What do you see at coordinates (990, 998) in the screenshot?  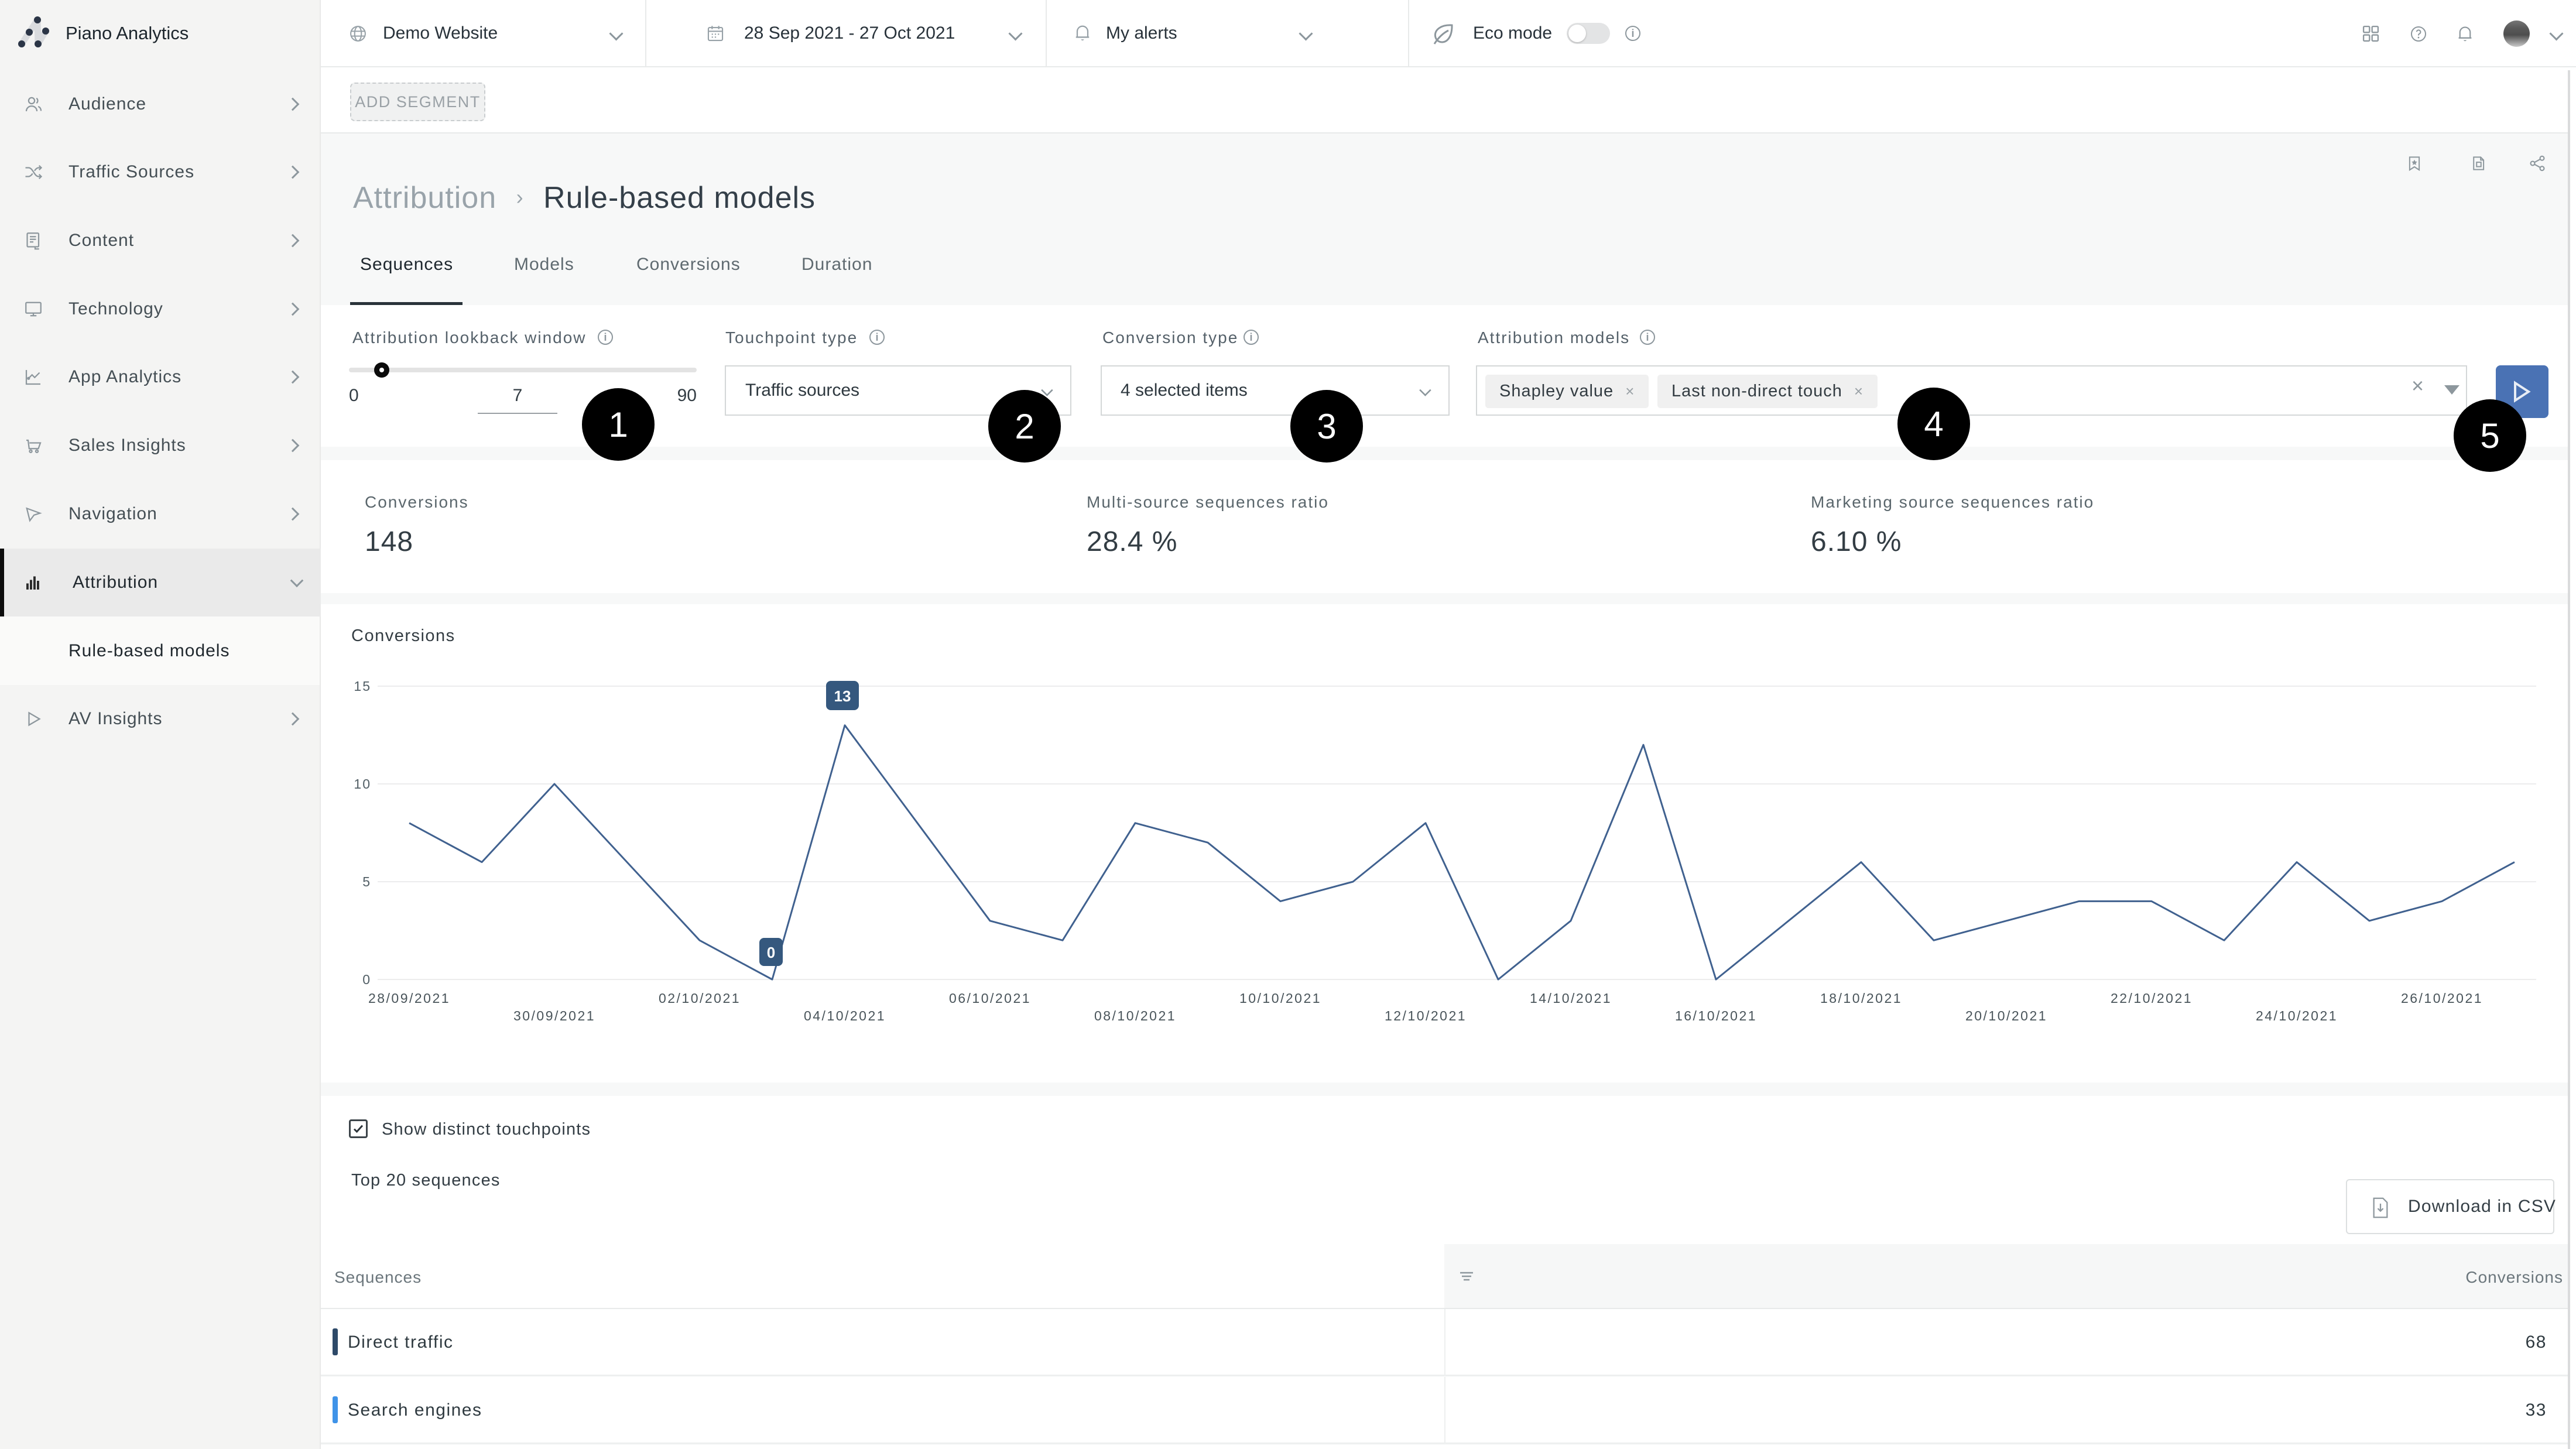 I see `svg-text: 06/10/2021` at bounding box center [990, 998].